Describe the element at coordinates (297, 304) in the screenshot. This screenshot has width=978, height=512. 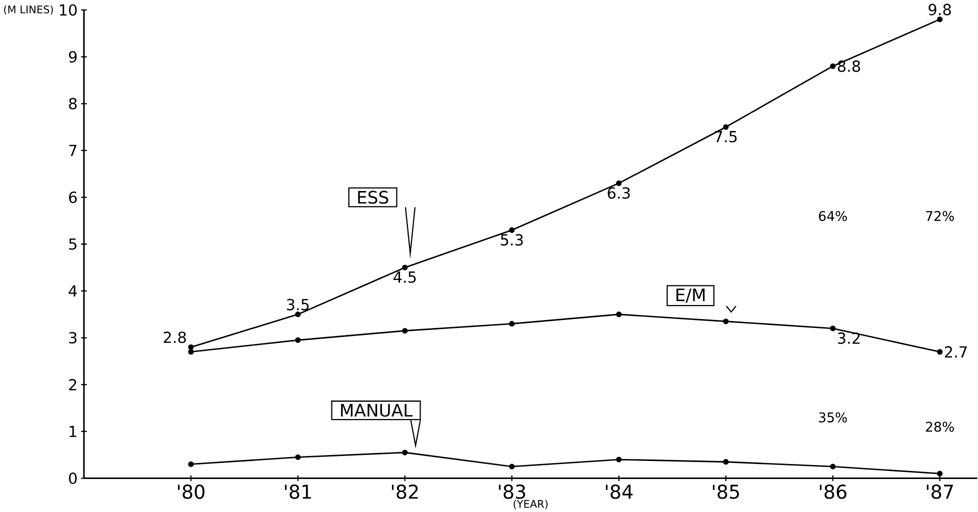
I see `data-label: 3.5` at that location.